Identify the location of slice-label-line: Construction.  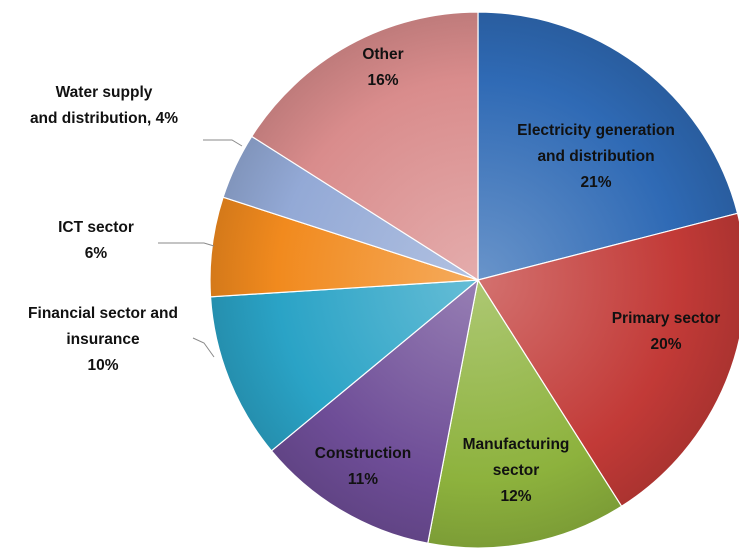
(363, 453).